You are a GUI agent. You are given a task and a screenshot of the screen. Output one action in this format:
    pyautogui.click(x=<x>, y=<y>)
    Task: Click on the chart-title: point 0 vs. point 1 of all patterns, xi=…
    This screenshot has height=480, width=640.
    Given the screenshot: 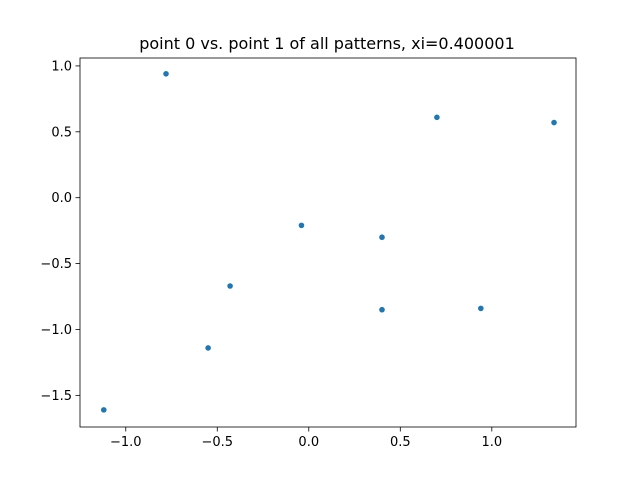 What is the action you would take?
    pyautogui.click(x=327, y=43)
    